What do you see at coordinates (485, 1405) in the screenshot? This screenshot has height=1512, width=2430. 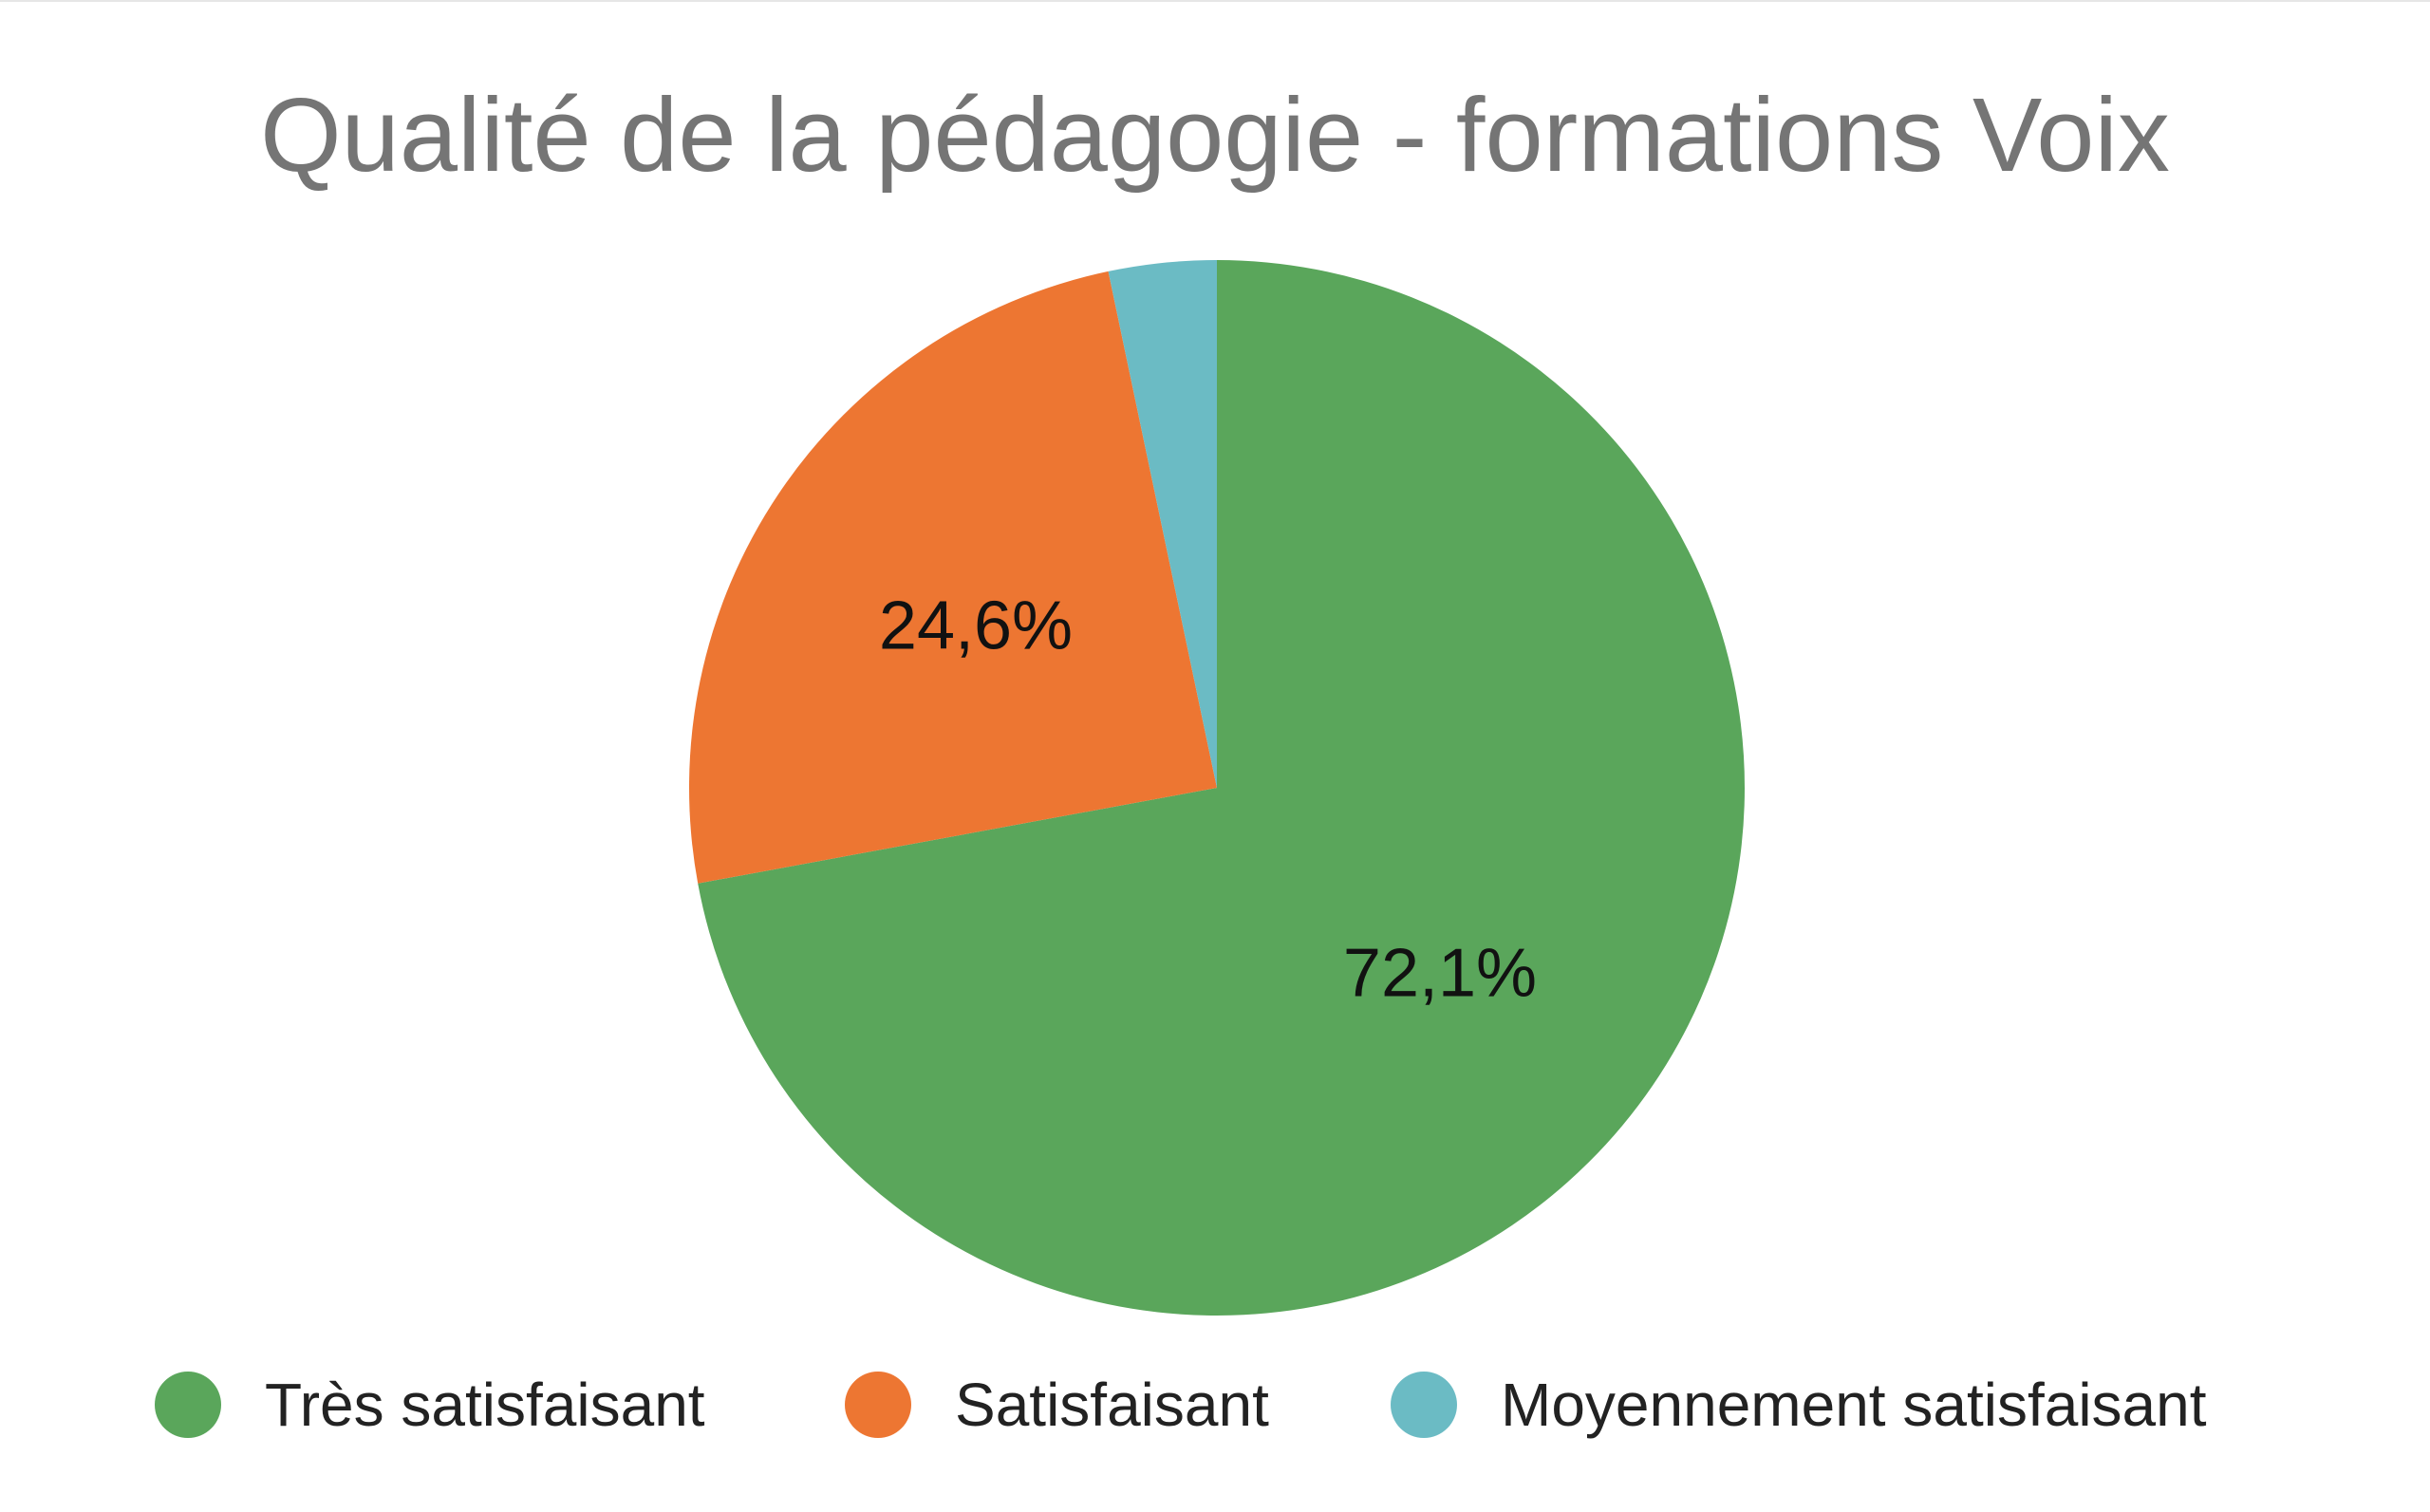 I see `legend-label-tres-satisfaisant: Très satisfaisant` at bounding box center [485, 1405].